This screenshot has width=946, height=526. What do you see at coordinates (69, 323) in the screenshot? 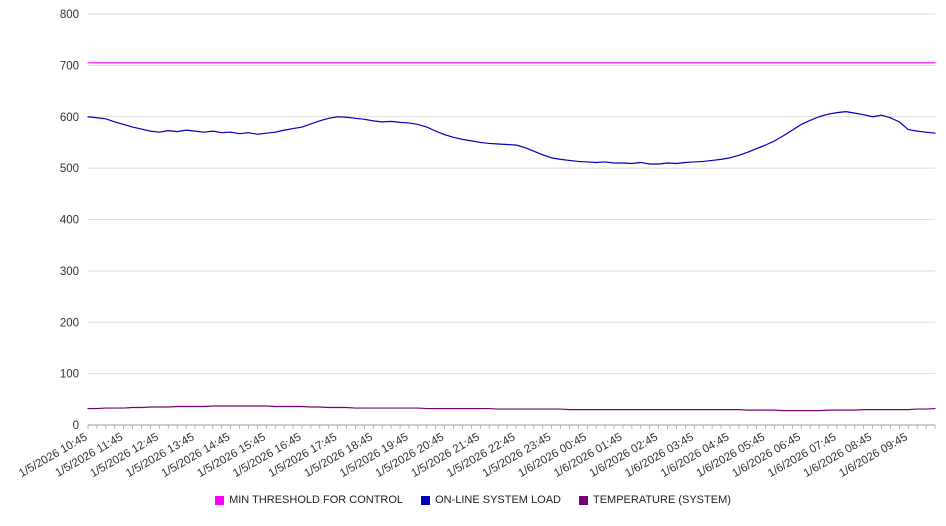
I see `svg-text: 200` at bounding box center [69, 323].